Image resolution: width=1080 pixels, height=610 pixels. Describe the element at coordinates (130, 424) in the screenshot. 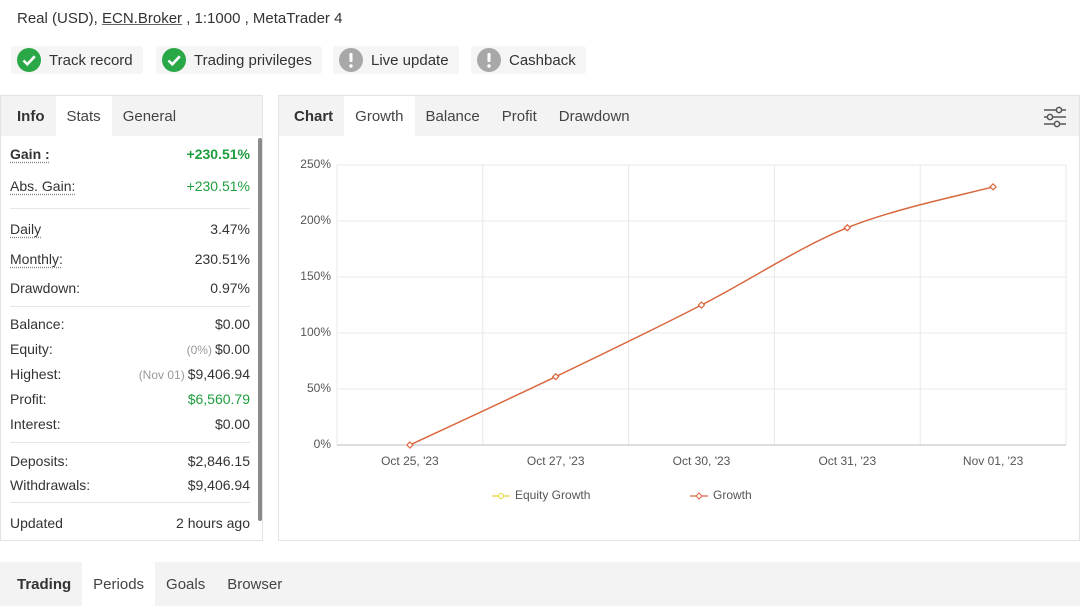

I see `stat-row: Interest: $0.00` at that location.